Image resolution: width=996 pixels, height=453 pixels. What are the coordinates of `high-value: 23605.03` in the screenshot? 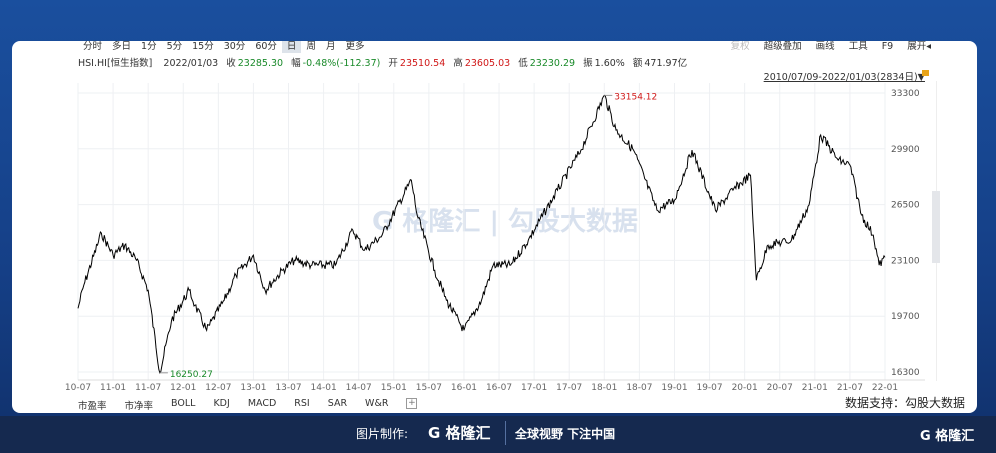 It's located at (487, 63).